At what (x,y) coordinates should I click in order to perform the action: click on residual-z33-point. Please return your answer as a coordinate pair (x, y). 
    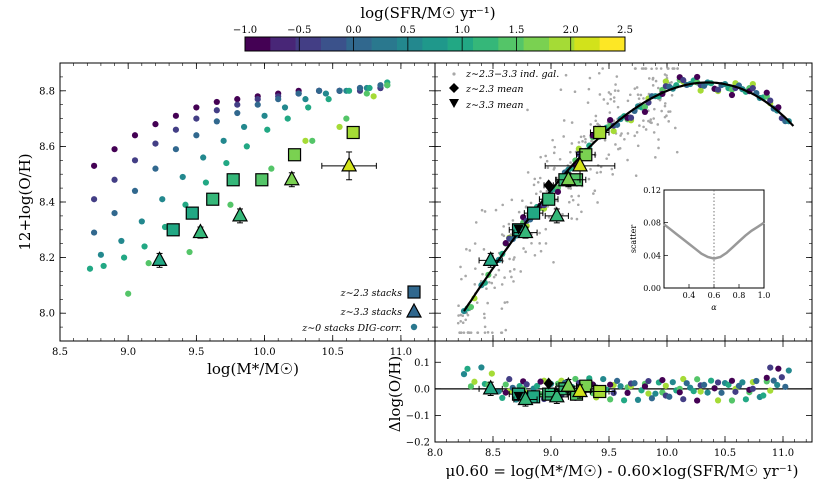
    Looking at the image, I should click on (490, 387).